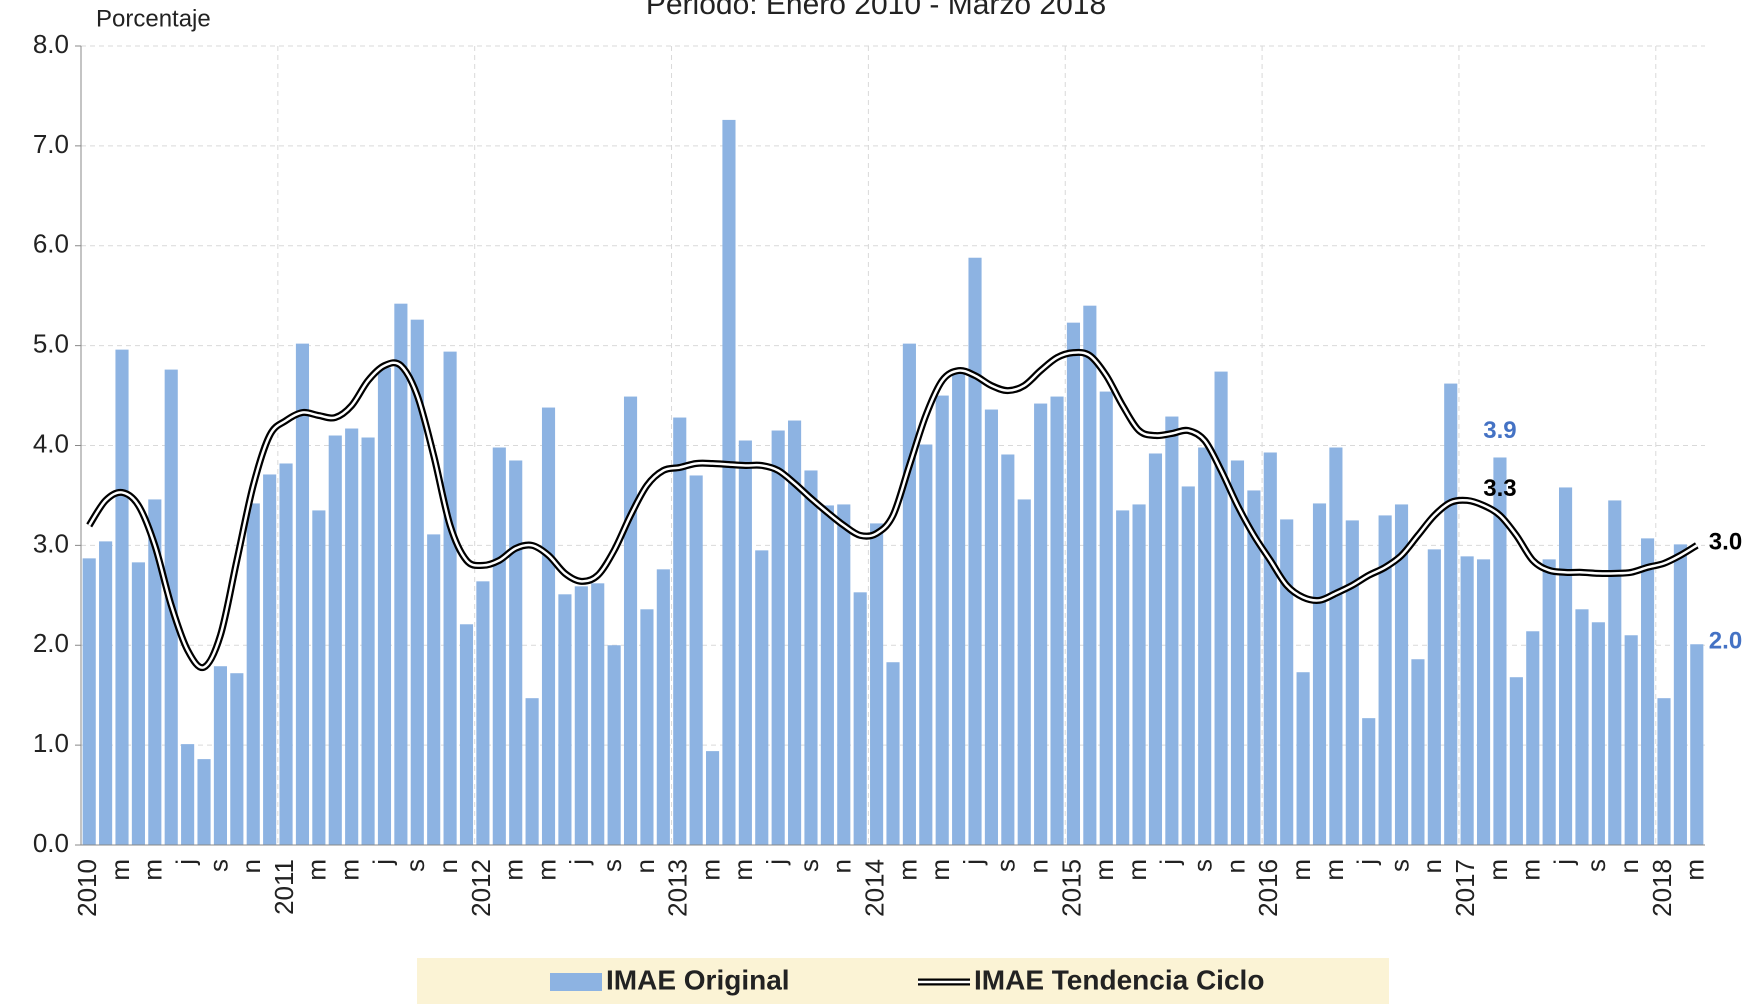 The width and height of the screenshot is (1743, 1006). What do you see at coordinates (1499, 488) in the screenshot?
I see `data-label: 3.3` at bounding box center [1499, 488].